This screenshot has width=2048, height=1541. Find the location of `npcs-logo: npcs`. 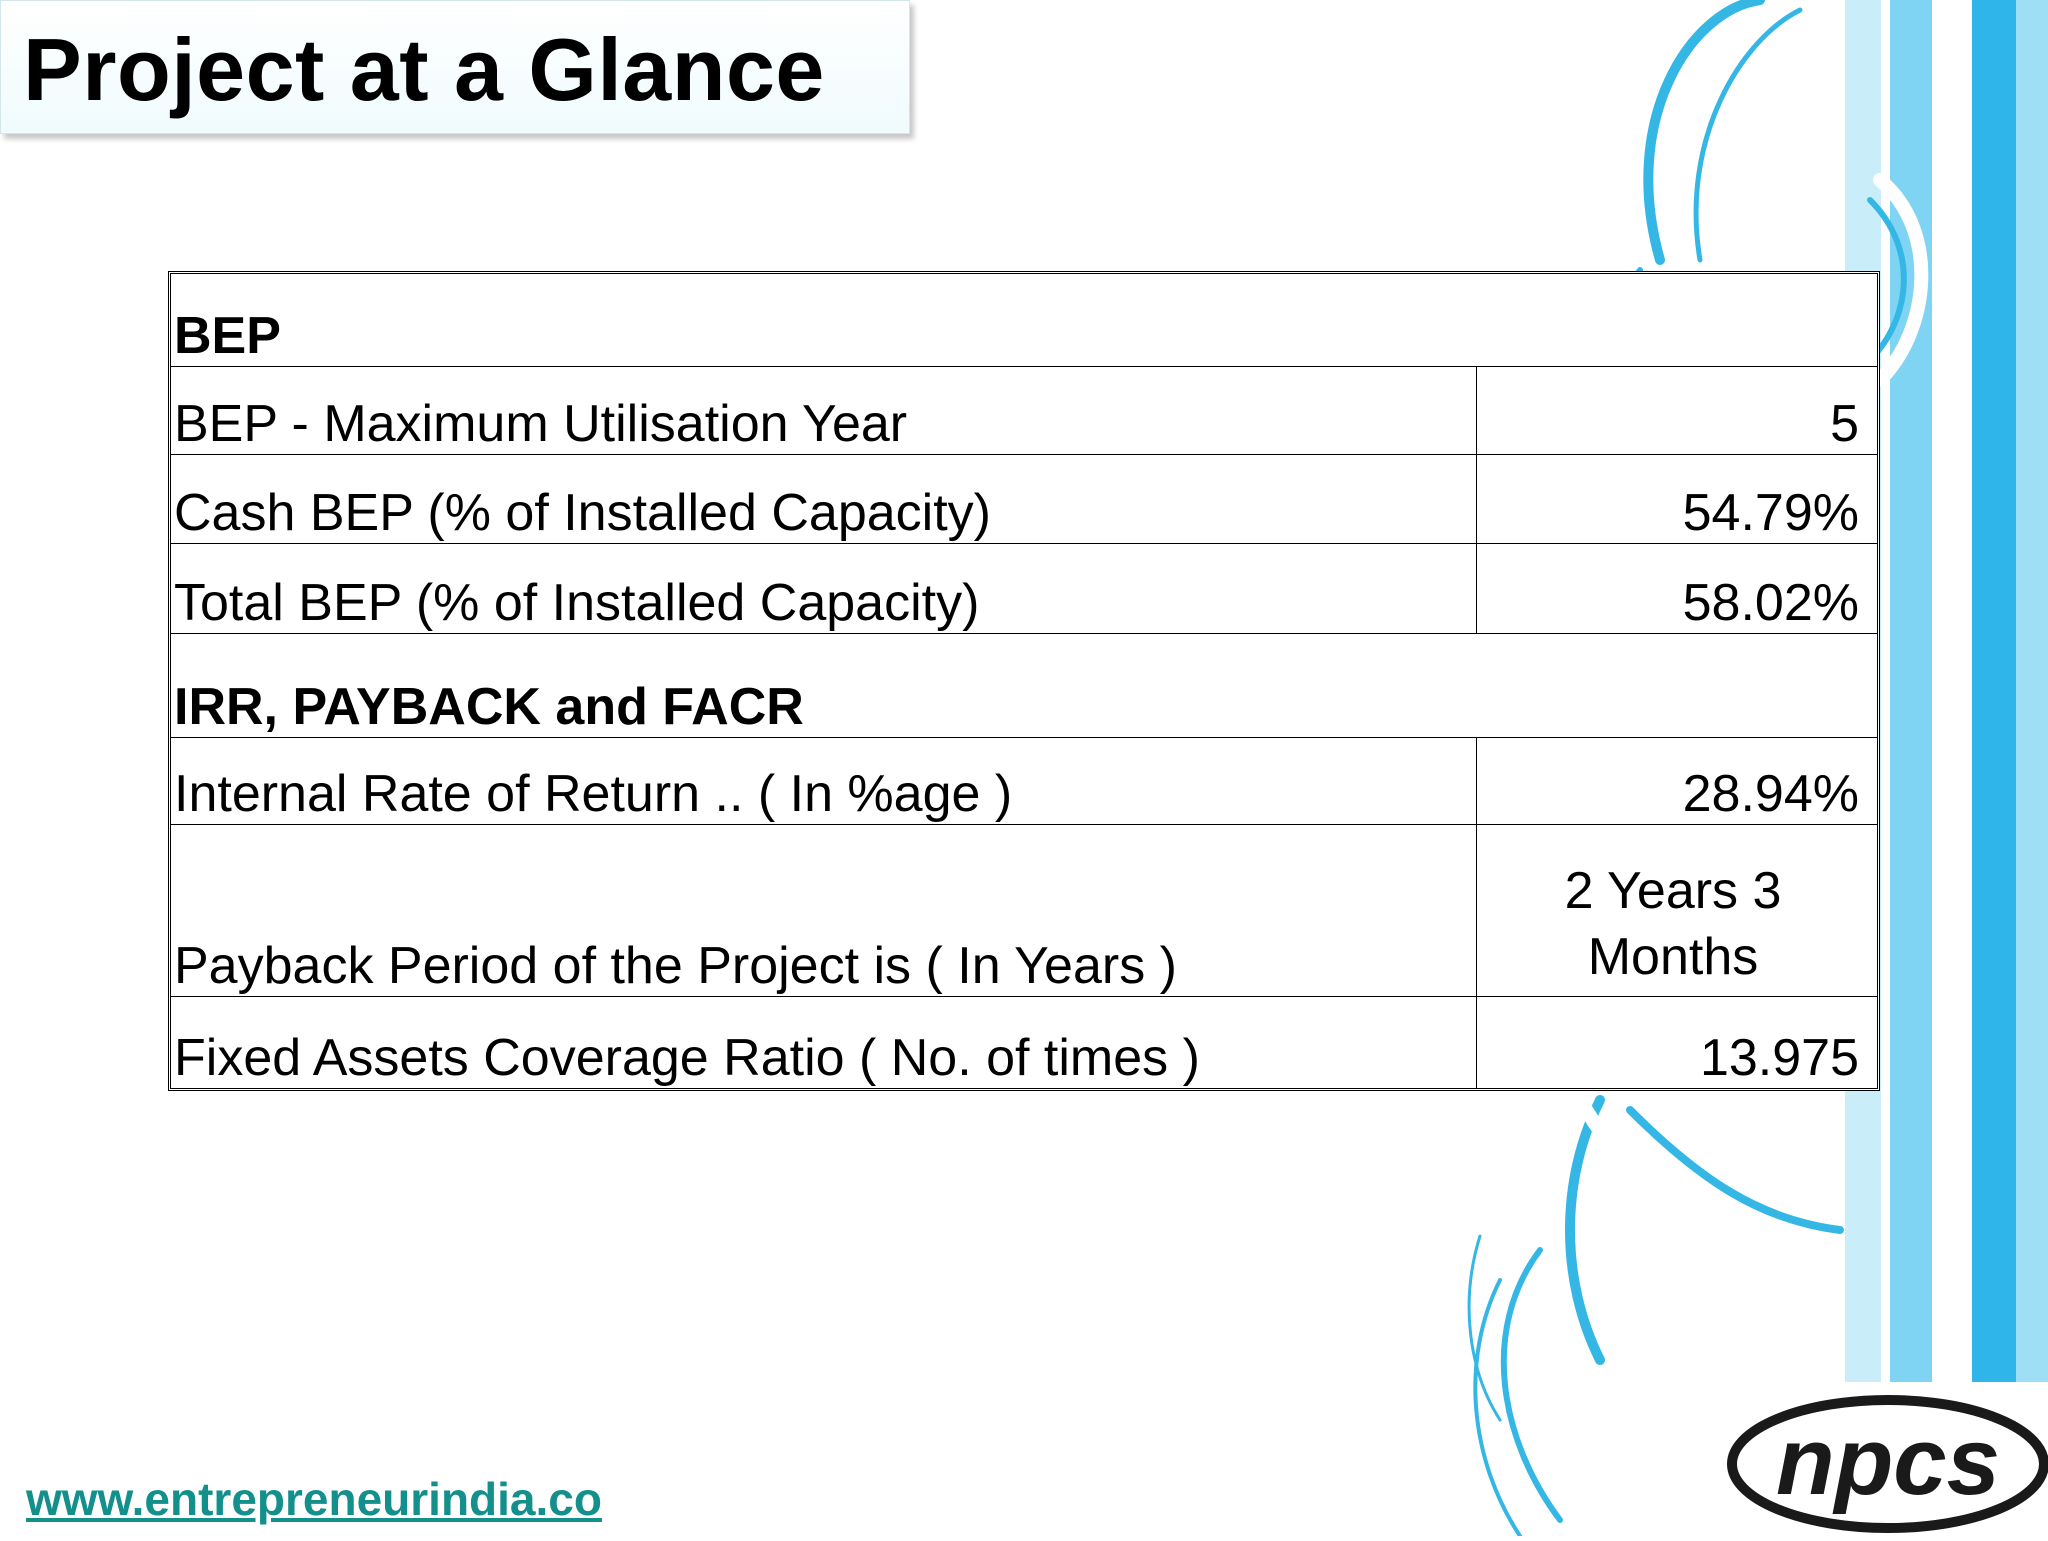

npcs-logo: npcs is located at coordinates (1883, 1459).